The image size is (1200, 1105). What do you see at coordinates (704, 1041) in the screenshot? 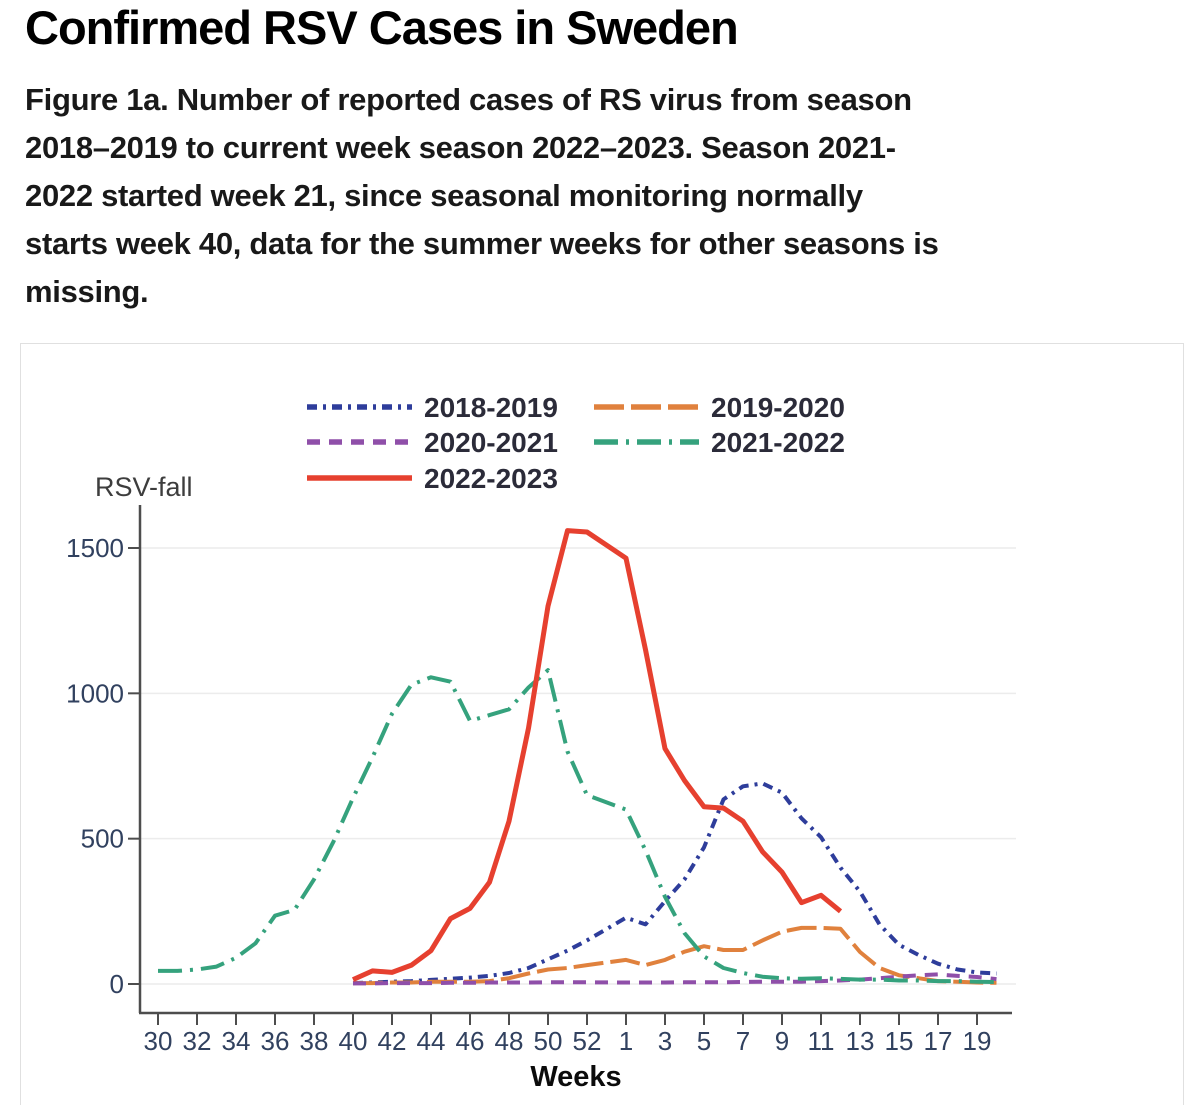
I see `x-tick-label: 5` at bounding box center [704, 1041].